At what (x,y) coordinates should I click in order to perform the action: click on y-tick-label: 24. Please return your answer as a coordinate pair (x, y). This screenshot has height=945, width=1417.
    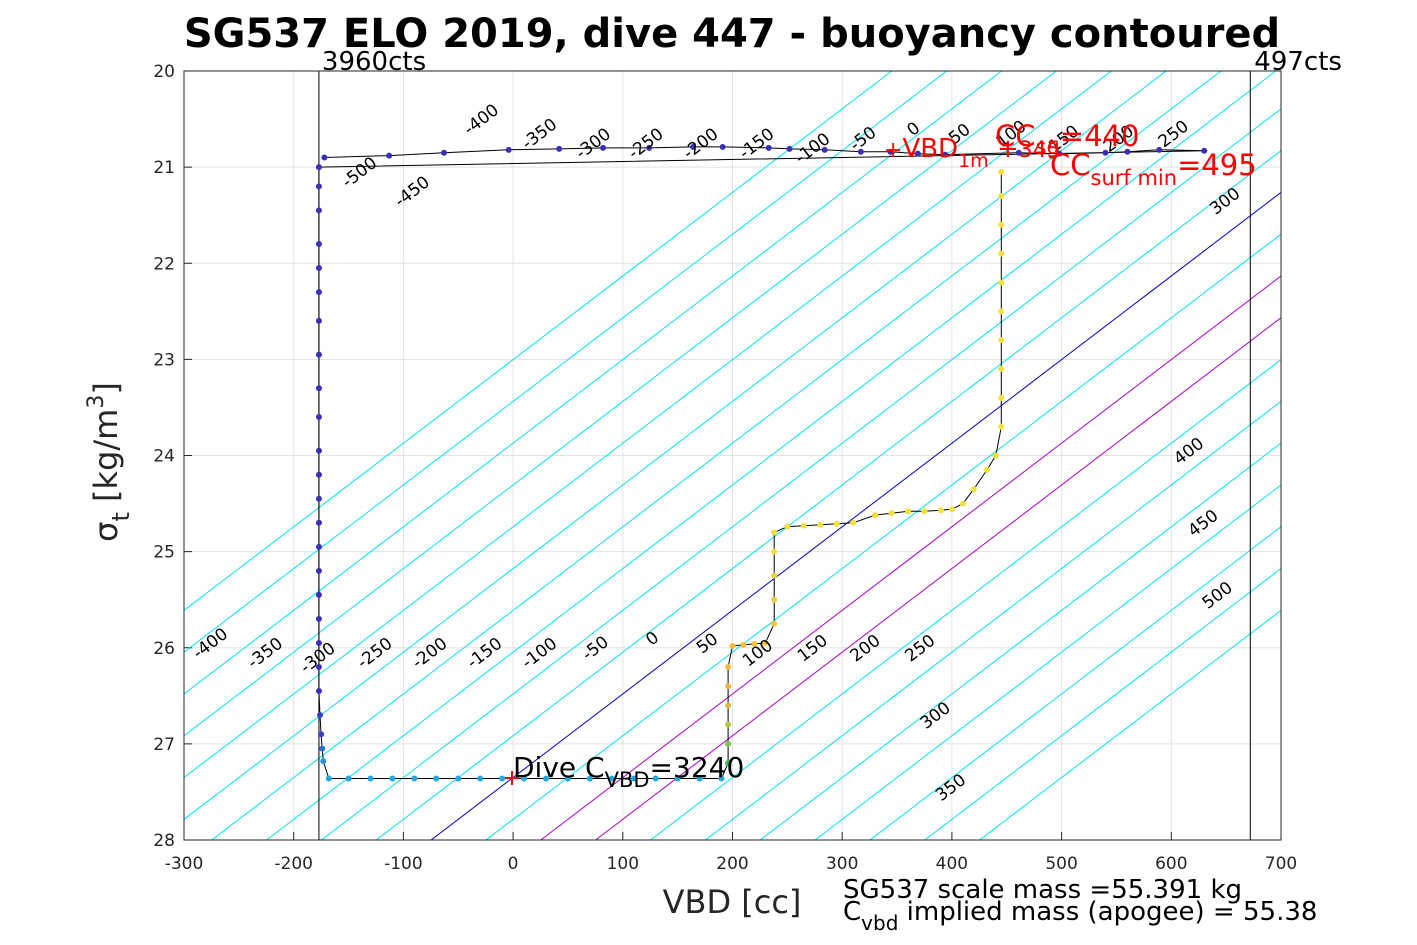
    Looking at the image, I should click on (164, 457).